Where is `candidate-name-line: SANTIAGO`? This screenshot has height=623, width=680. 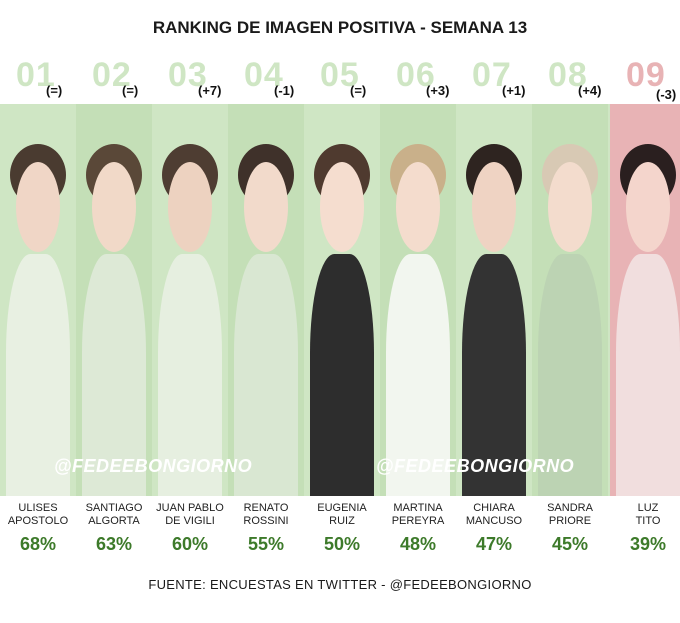
candidate-name-line: SANTIAGO is located at coordinates (114, 508).